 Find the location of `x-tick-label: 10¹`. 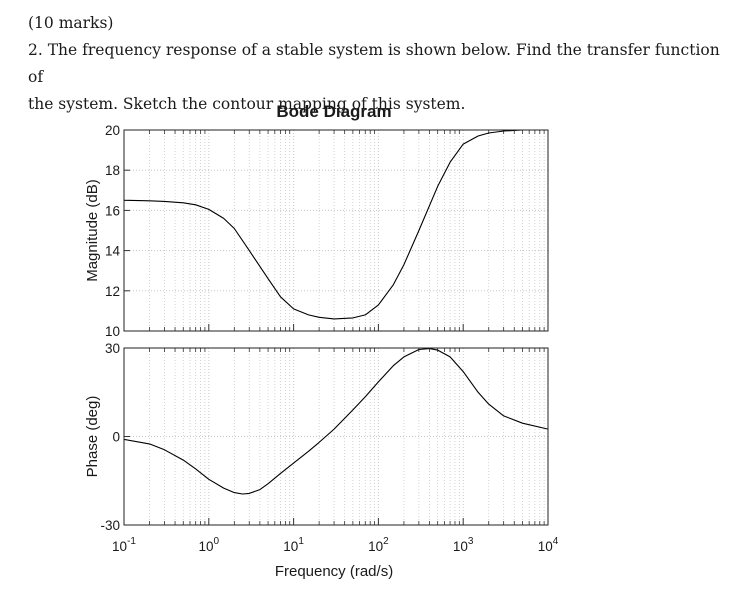

x-tick-label: 10¹ is located at coordinates (293, 545).